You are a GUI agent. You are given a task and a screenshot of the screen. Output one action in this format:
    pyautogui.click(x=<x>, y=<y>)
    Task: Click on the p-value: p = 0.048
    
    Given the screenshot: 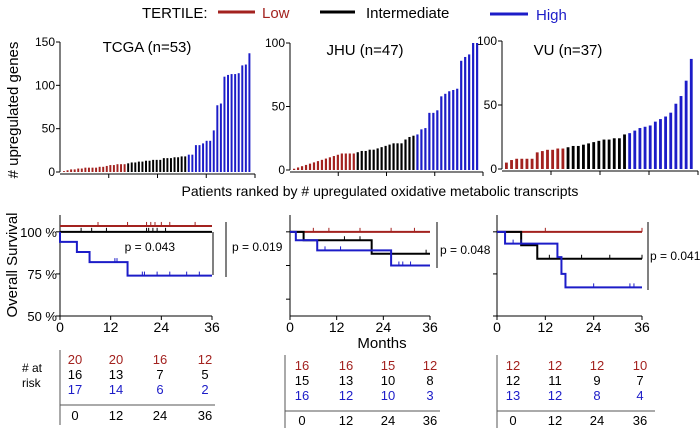 What is the action you would take?
    pyautogui.click(x=465, y=250)
    